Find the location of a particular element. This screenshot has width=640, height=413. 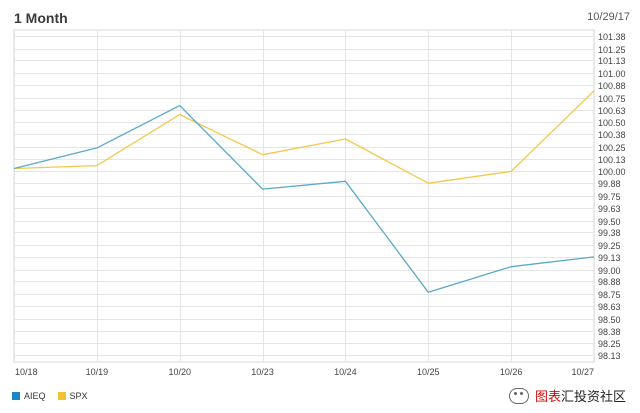

y-tick-label: 99.63 is located at coordinates (609, 209).